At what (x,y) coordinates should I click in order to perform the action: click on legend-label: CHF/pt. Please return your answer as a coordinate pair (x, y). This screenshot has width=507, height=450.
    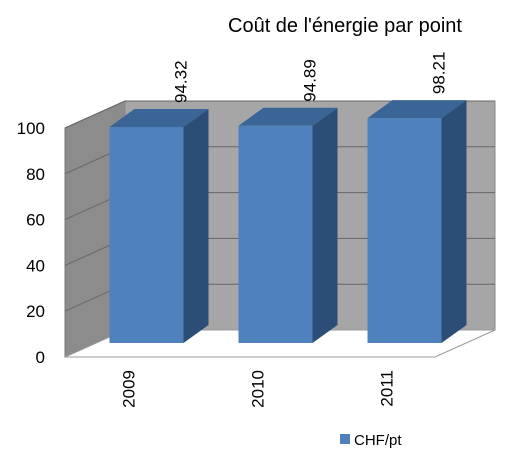
    Looking at the image, I should click on (378, 440).